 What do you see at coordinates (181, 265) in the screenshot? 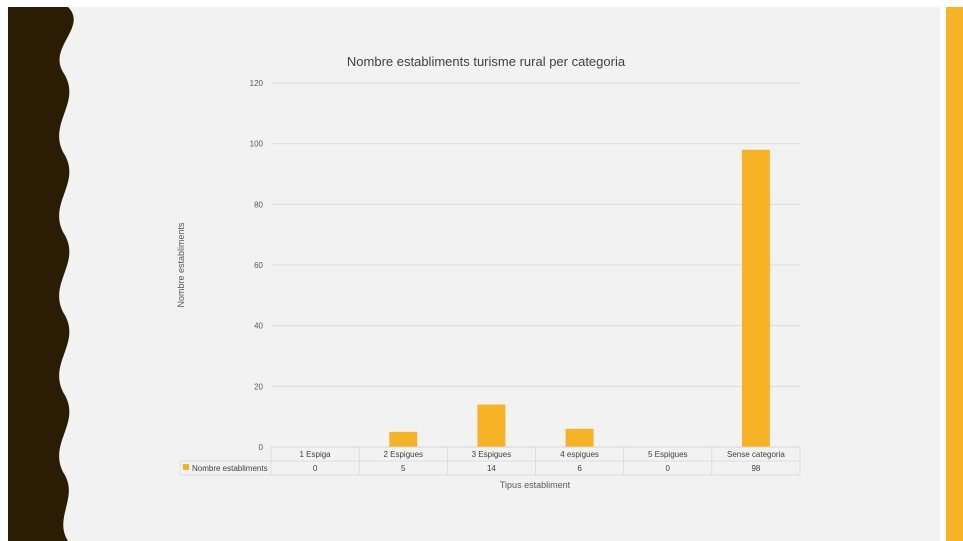
I see `y-axis-title: Nombre establiments` at bounding box center [181, 265].